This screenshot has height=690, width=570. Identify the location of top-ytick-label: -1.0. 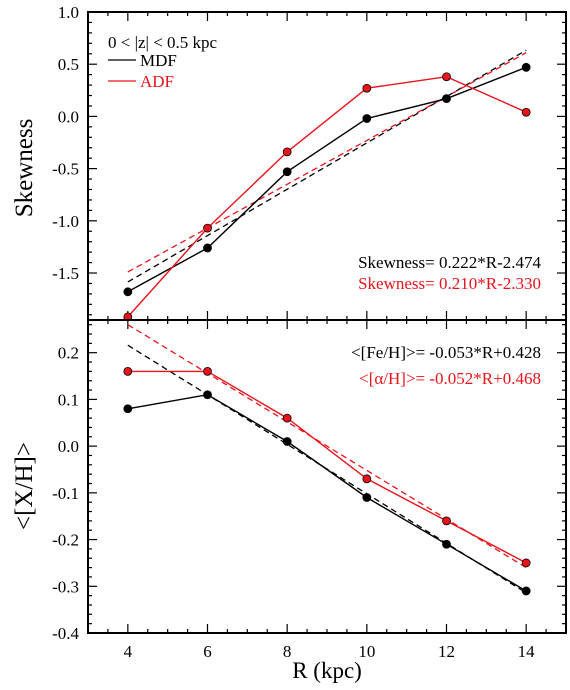
(65, 221).